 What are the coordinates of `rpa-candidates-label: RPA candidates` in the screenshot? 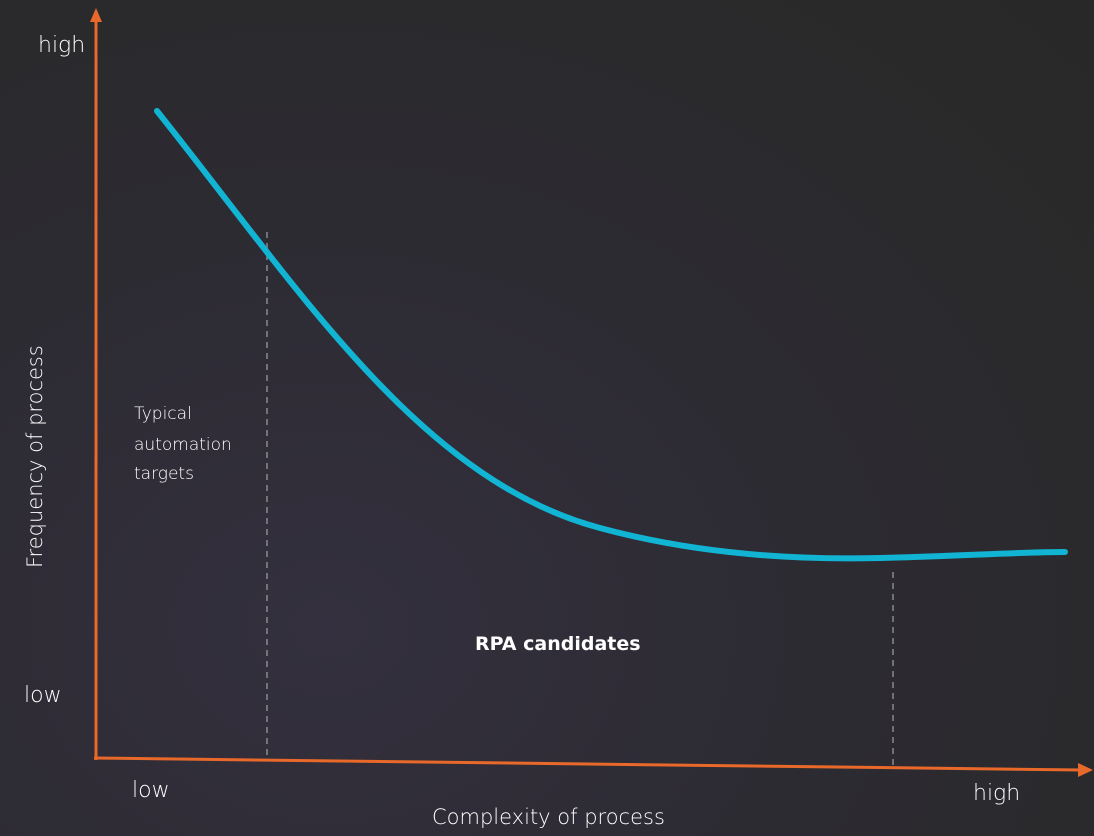 It's located at (558, 644).